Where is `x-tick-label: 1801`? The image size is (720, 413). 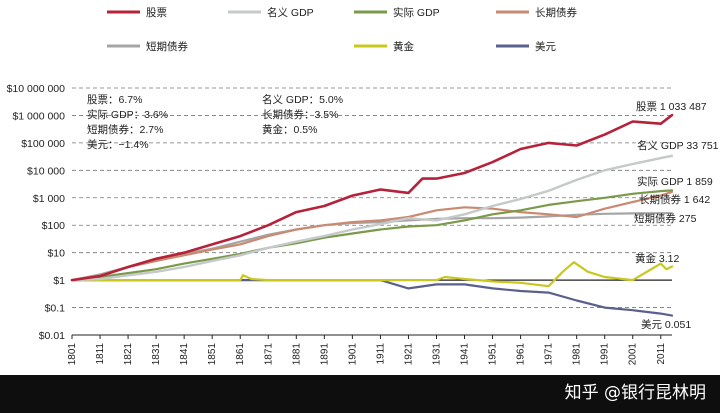 x-tick-label: 1801 is located at coordinates (72, 354).